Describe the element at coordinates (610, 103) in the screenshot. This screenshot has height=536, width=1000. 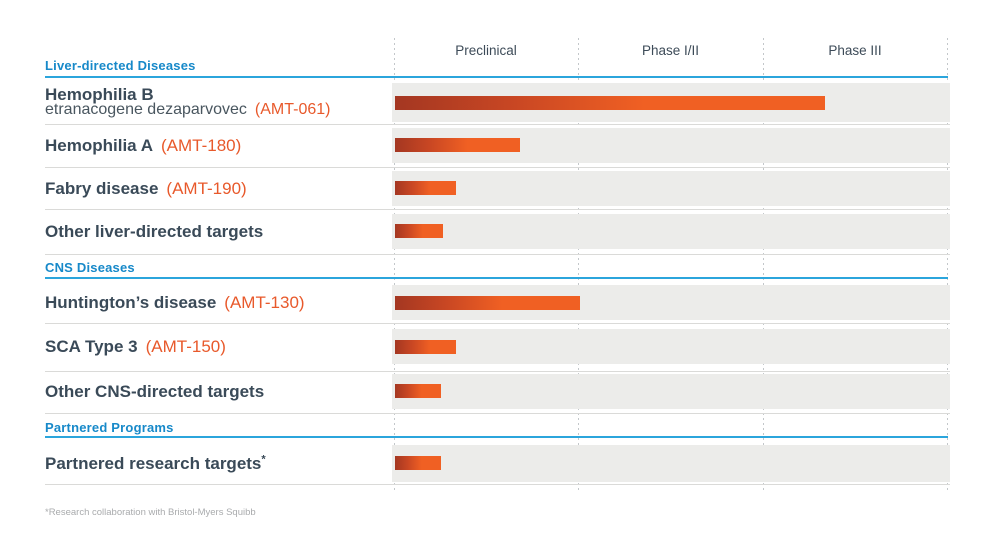
I see `pipeline-bar-hemophilia-b` at that location.